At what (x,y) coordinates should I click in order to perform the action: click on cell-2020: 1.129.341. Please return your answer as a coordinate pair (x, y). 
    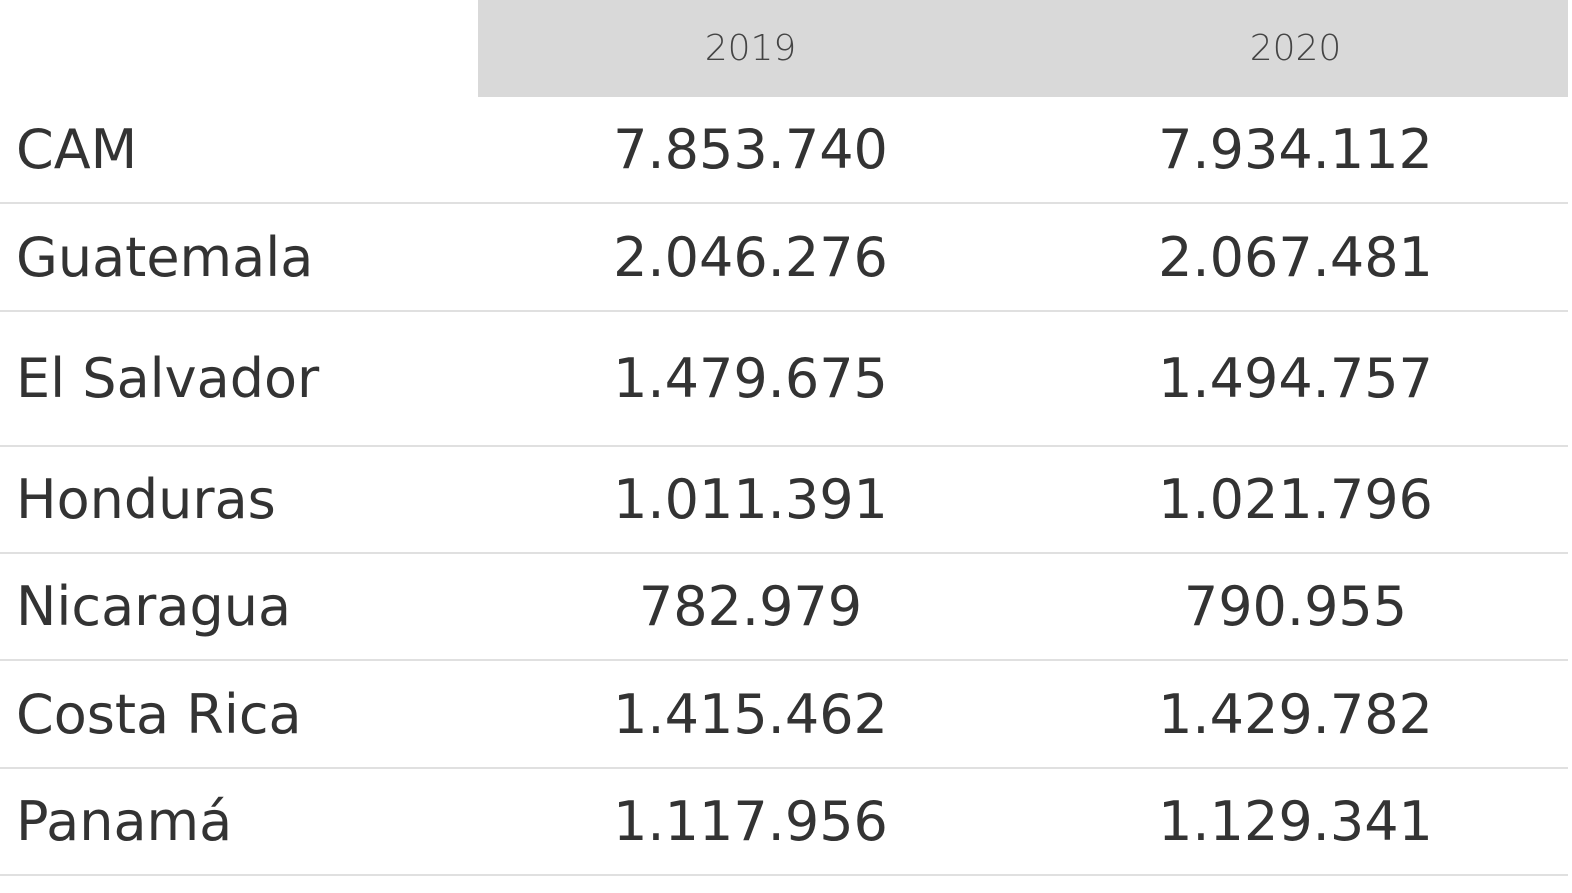
    Looking at the image, I should click on (1295, 821).